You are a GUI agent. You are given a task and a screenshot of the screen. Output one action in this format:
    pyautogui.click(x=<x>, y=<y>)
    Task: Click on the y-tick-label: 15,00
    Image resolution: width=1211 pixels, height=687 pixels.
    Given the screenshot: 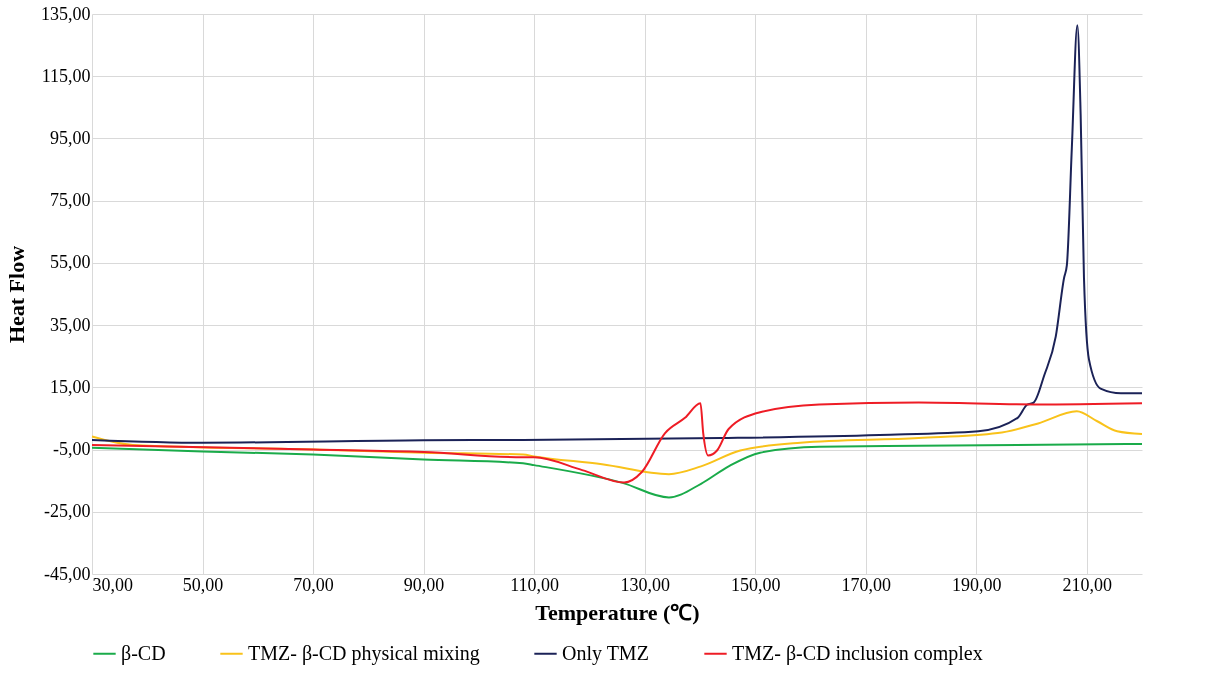 What is the action you would take?
    pyautogui.click(x=70, y=386)
    